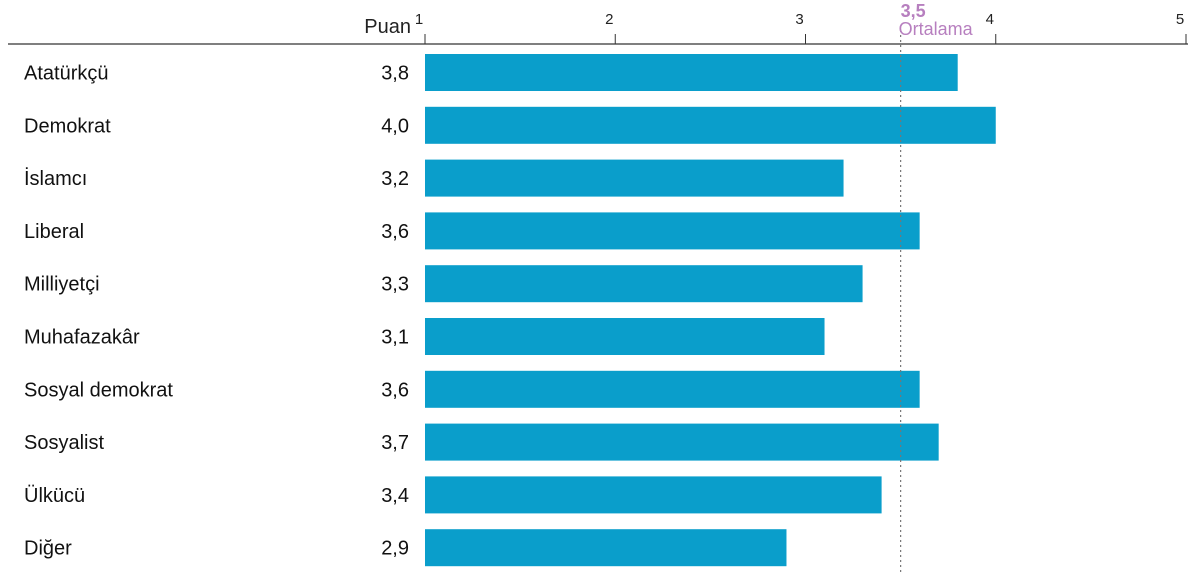 The width and height of the screenshot is (1194, 577). What do you see at coordinates (98, 390) in the screenshot?
I see `category-label: Sosyal demokrat` at bounding box center [98, 390].